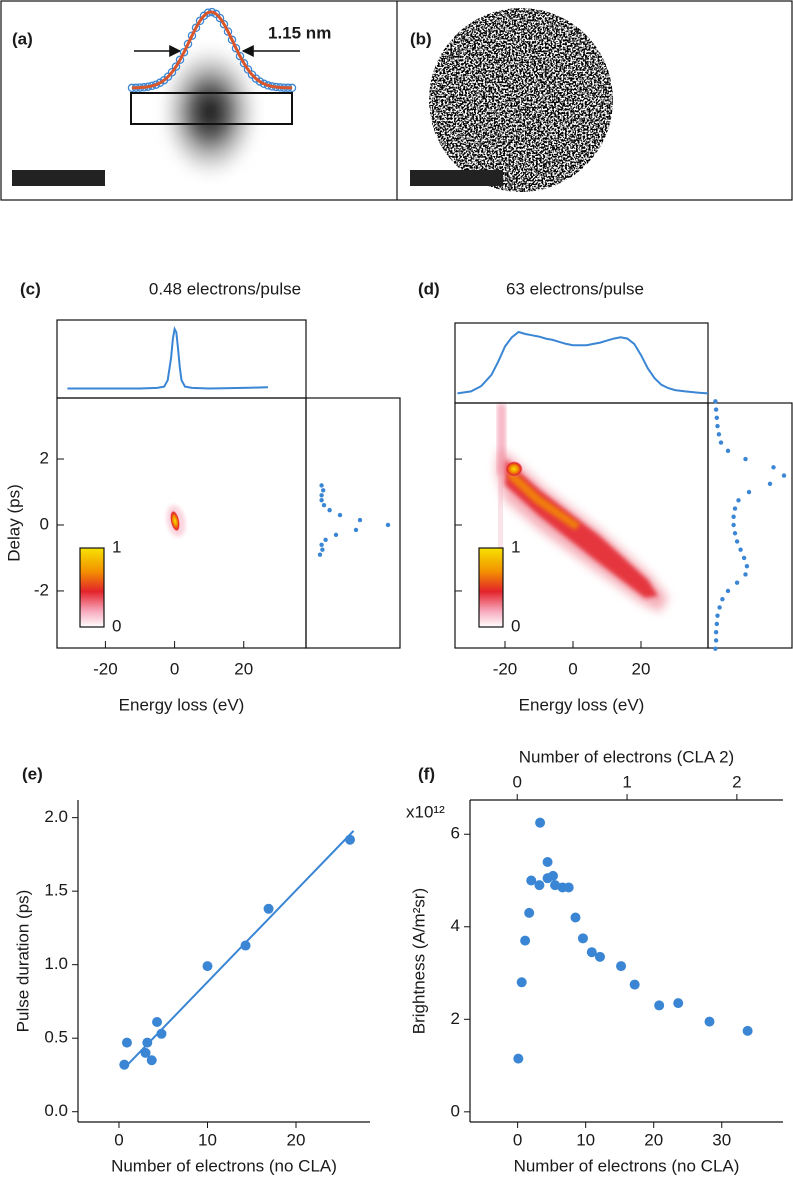  What do you see at coordinates (56, 1037) in the screenshot?
I see `y-tick-label: 0.5` at bounding box center [56, 1037].